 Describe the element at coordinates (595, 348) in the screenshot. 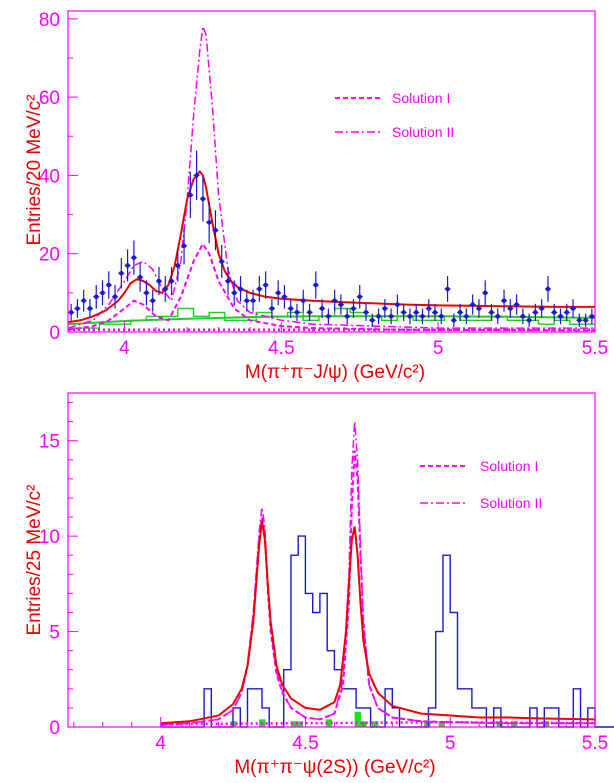

I see `top-x-tick-label: 5.5` at that location.